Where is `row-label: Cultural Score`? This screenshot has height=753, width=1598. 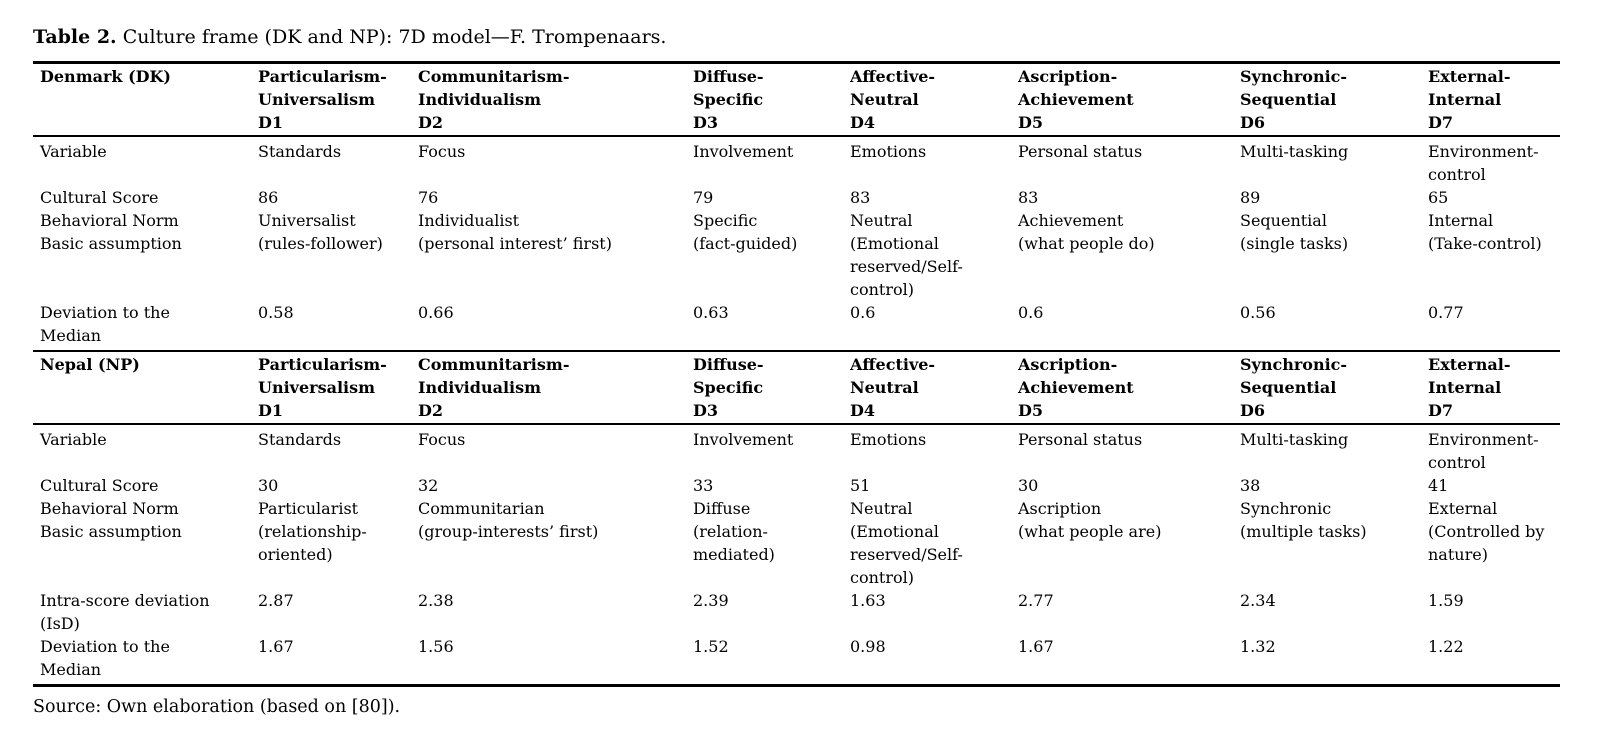 row-label: Cultural Score is located at coordinates (99, 197).